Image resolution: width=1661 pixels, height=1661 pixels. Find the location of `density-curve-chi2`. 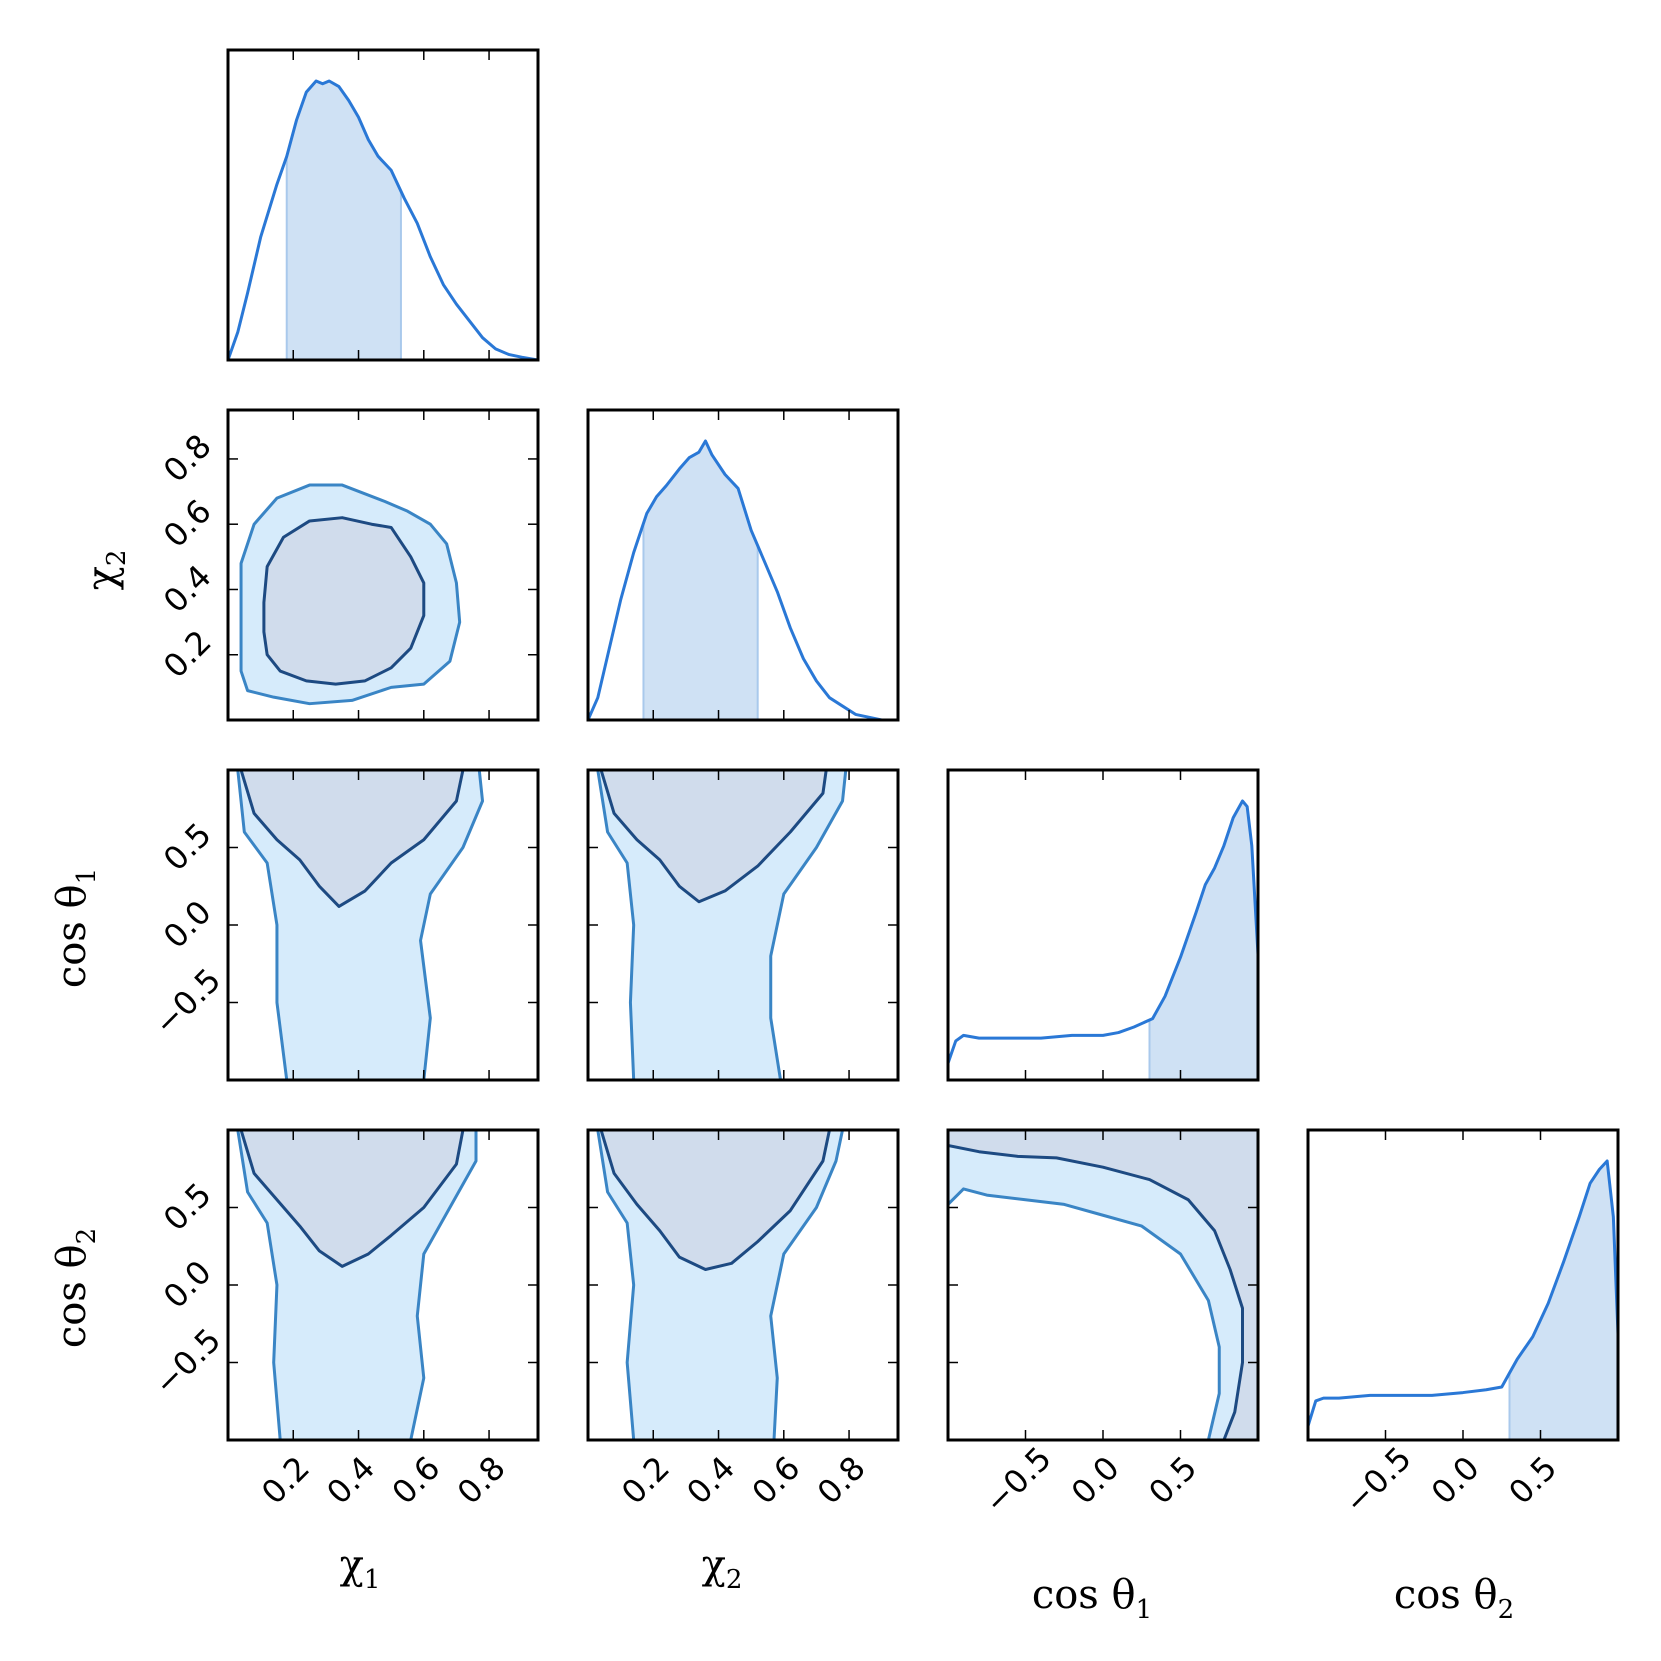

density-curve-chi2 is located at coordinates (743, 579).